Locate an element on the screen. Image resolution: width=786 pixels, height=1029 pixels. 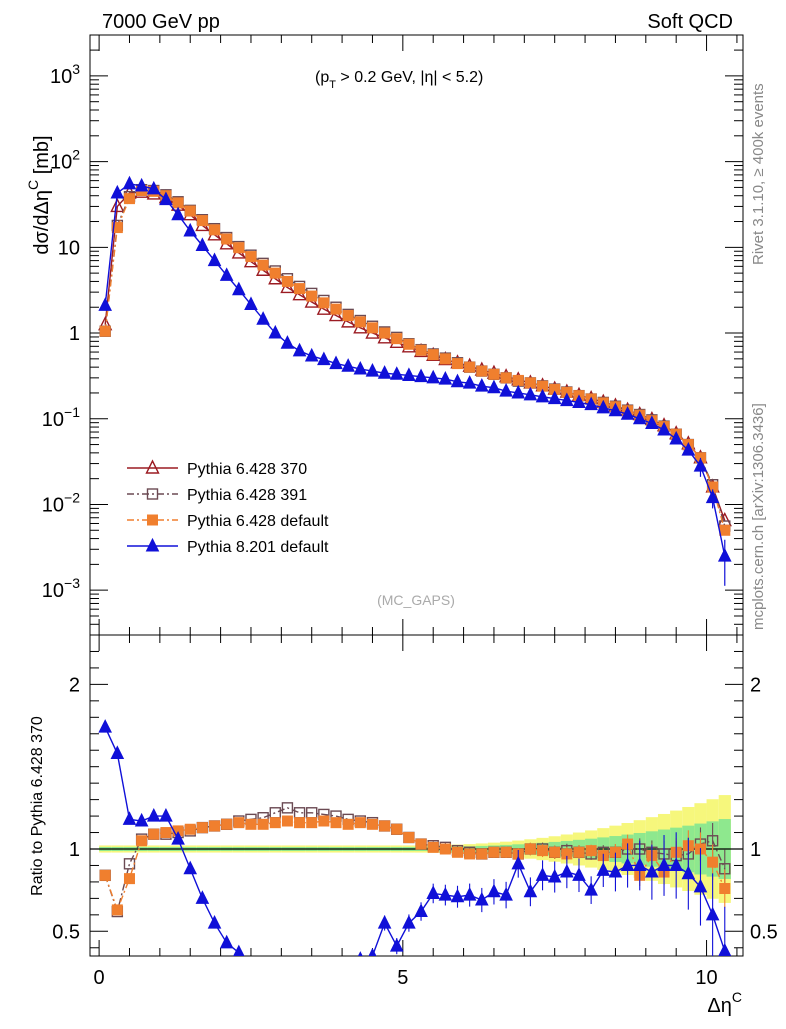
legend-label: Pythia 8.201 default is located at coordinates (258, 547).